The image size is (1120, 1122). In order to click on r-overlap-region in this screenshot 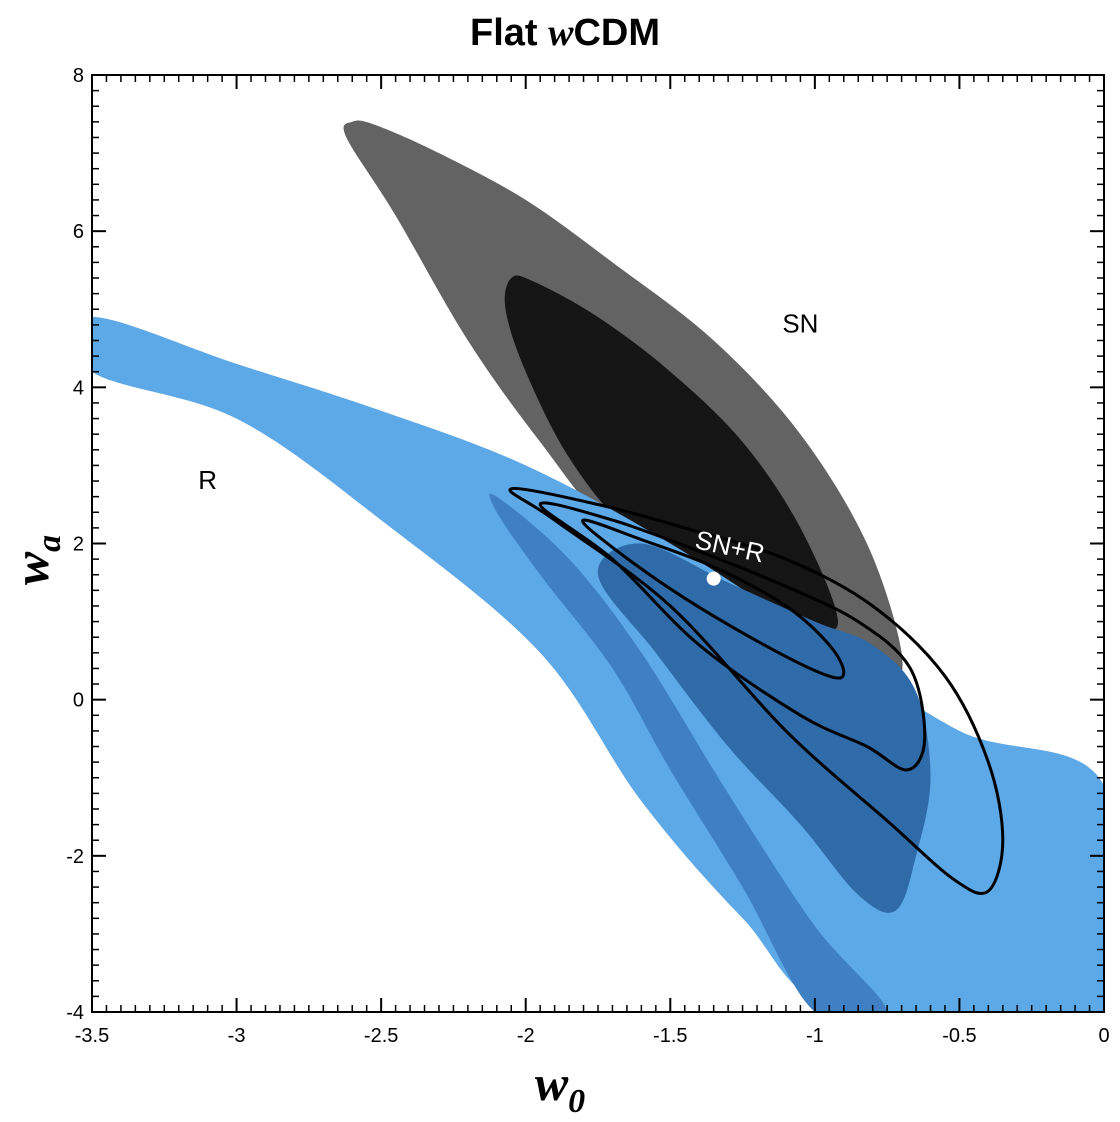, I will do `click(764, 728)`.